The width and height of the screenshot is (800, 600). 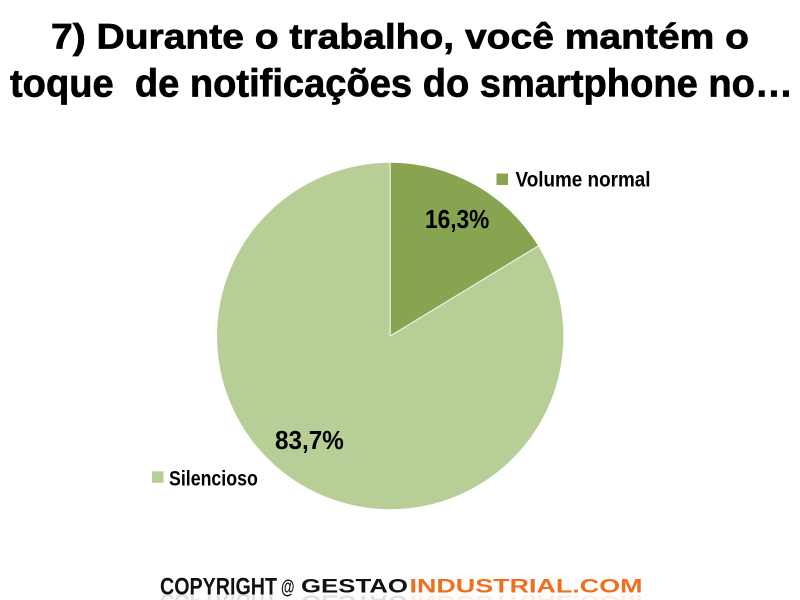 What do you see at coordinates (213, 478) in the screenshot?
I see `svg-text: Silencioso` at bounding box center [213, 478].